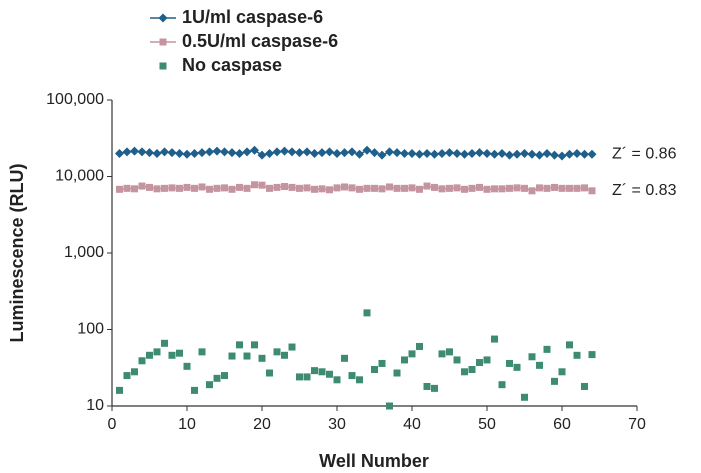 Image resolution: width=701 pixels, height=473 pixels. I want to click on y-tick-label: 100, so click(90, 329).